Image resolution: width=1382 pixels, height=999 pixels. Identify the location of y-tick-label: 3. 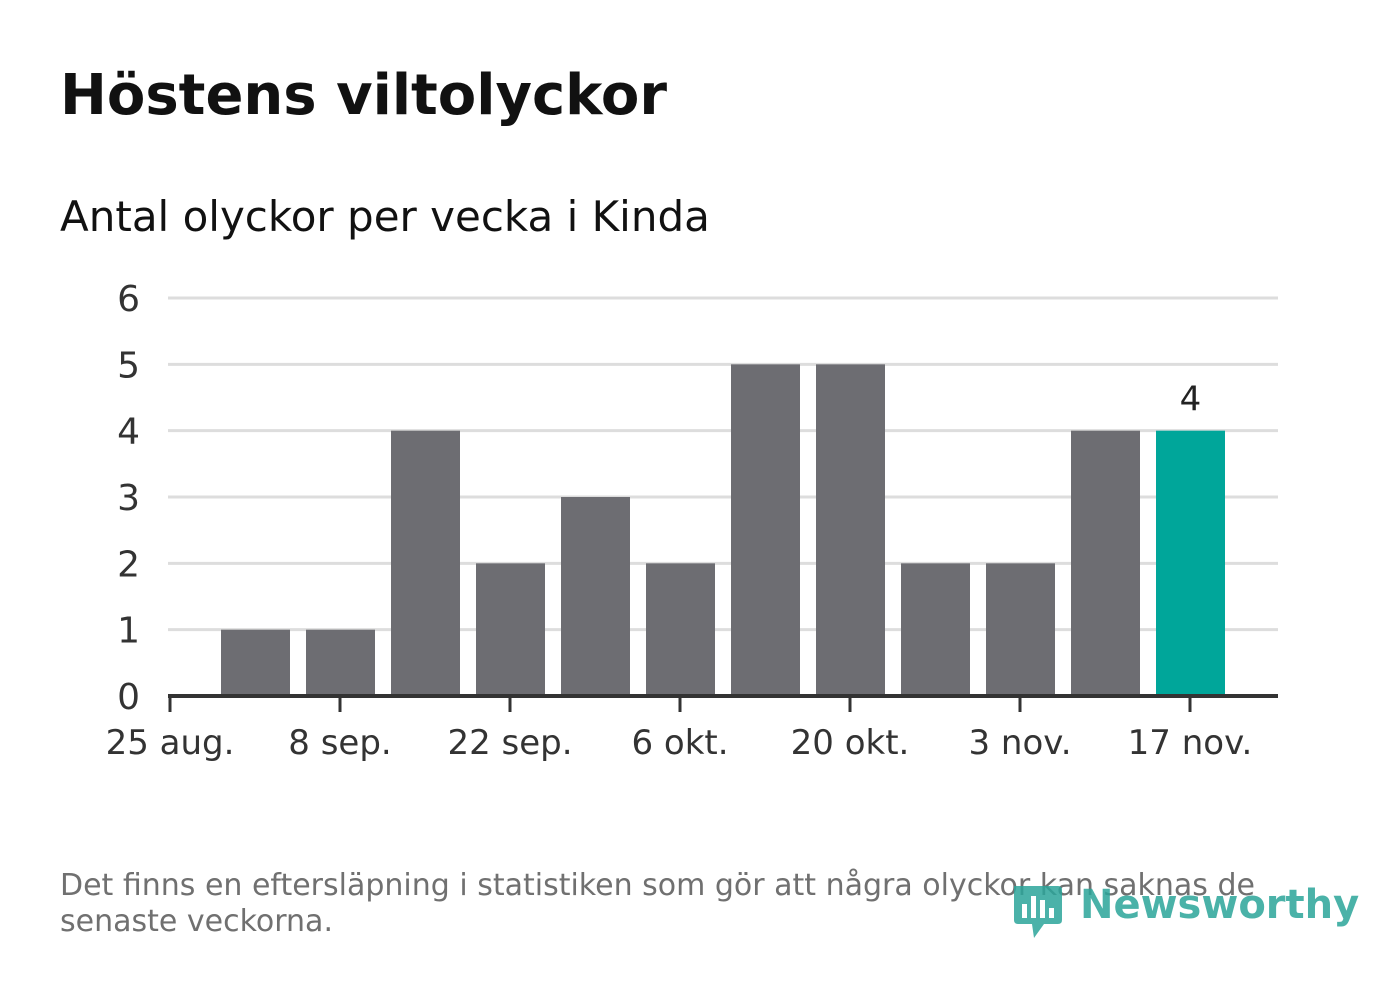
(128, 498).